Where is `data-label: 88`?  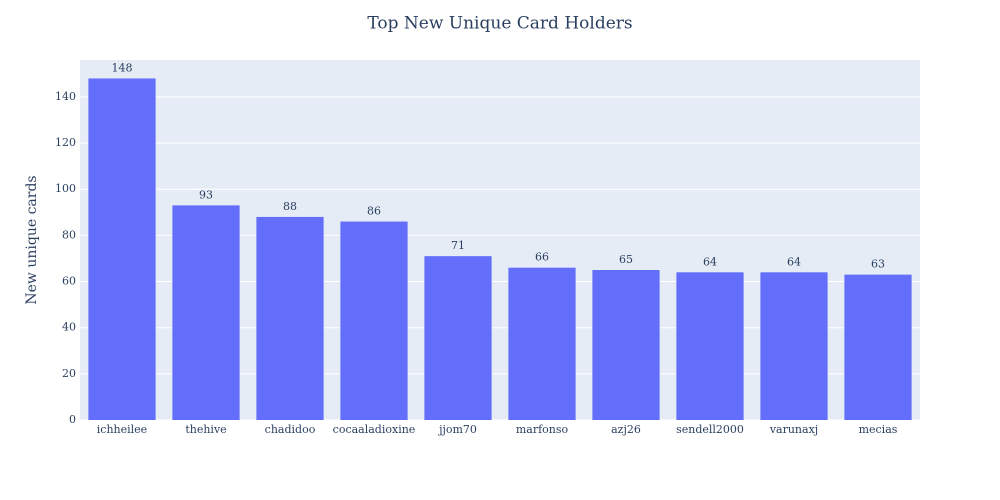
data-label: 88 is located at coordinates (290, 206).